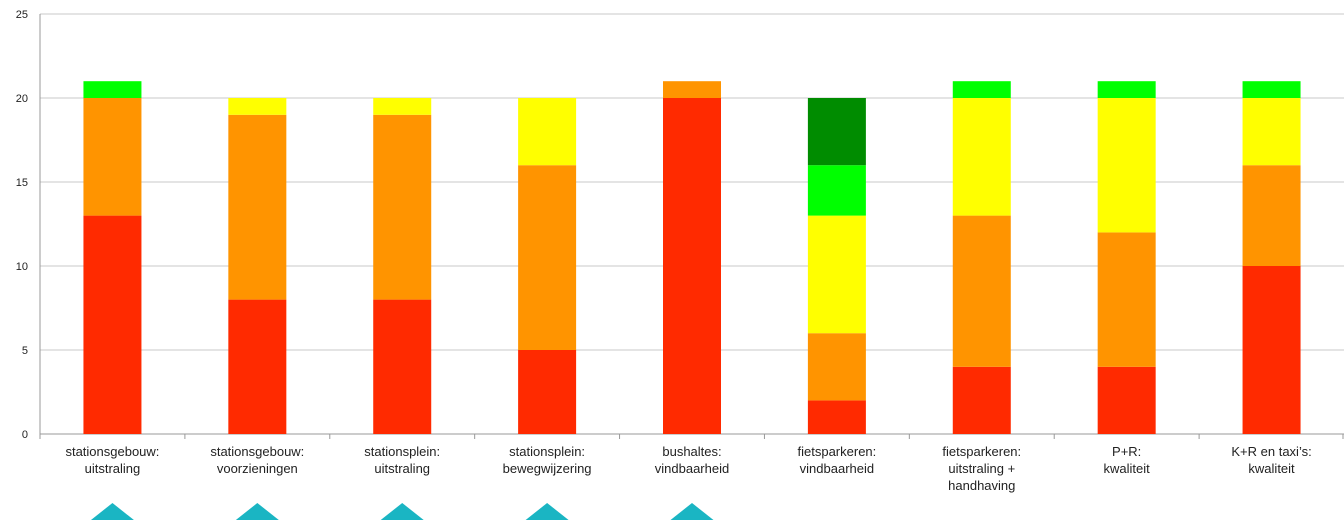  I want to click on x-tick-label: P+R:, so click(1126, 451).